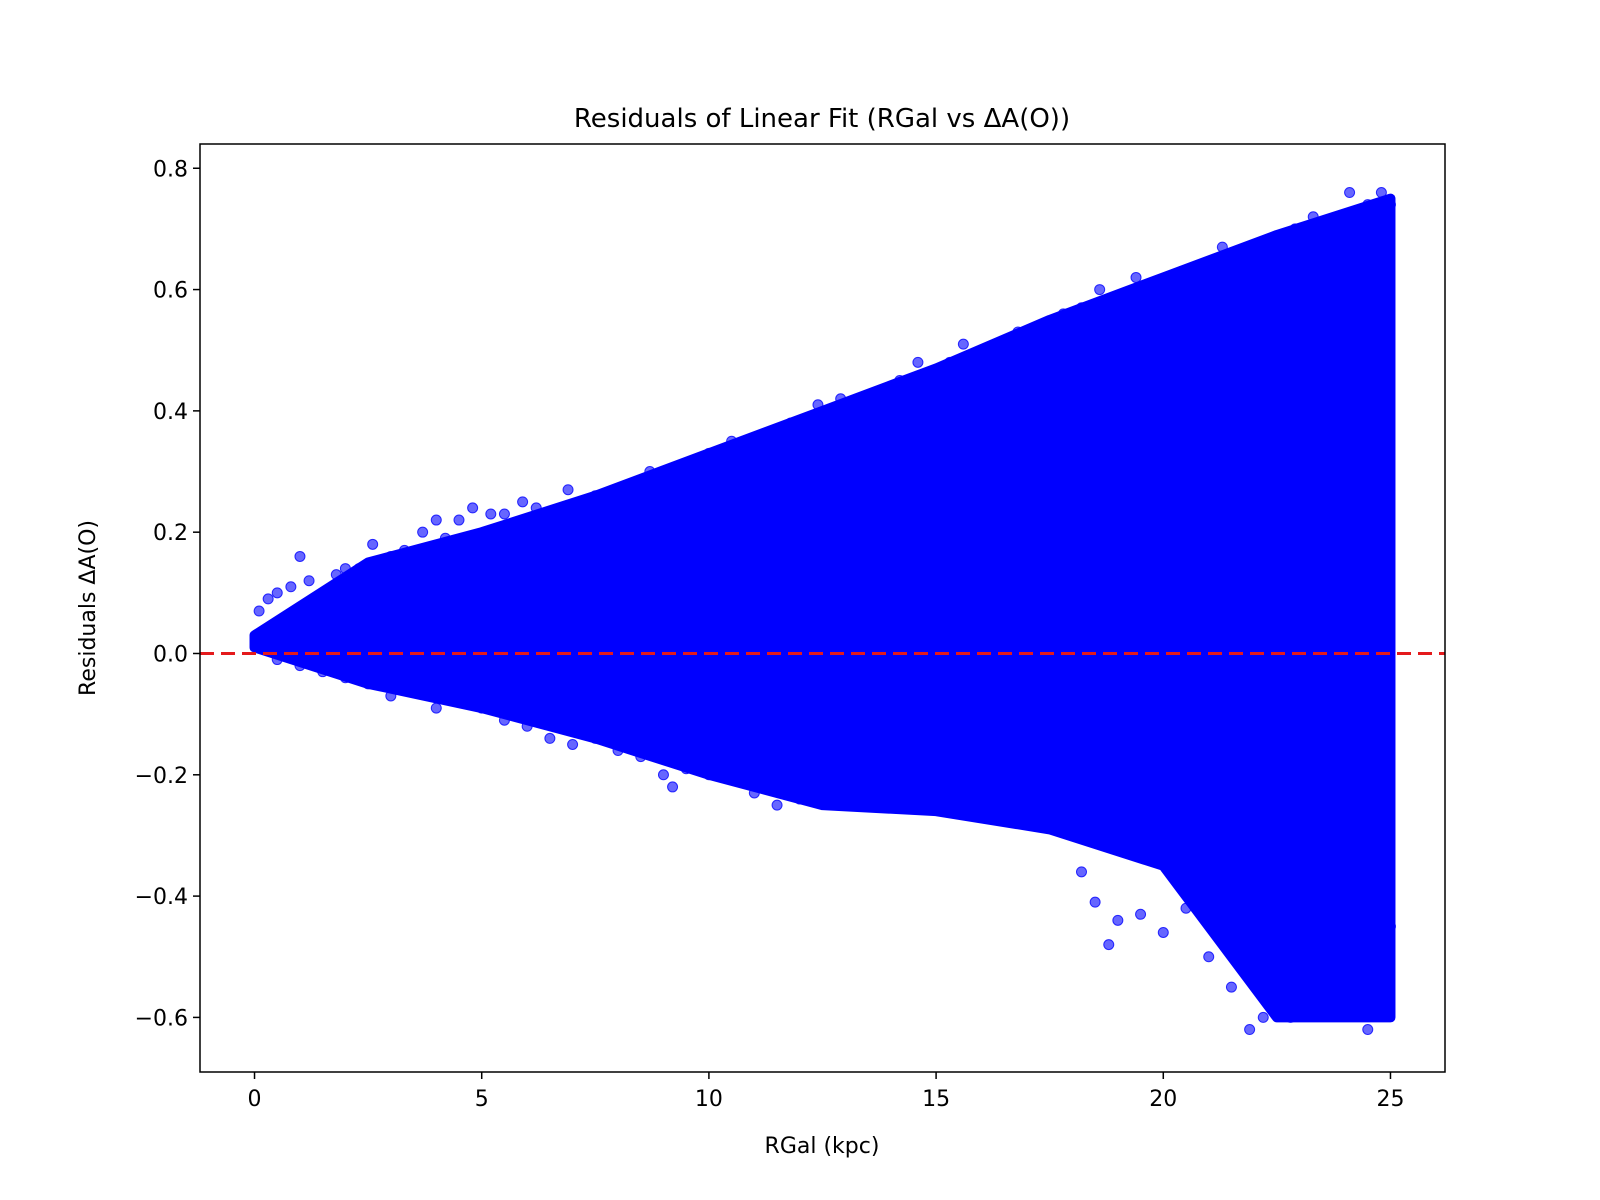 The height and width of the screenshot is (1200, 1600). Describe the element at coordinates (170, 291) in the screenshot. I see `y-tick-label: 0.6` at that location.